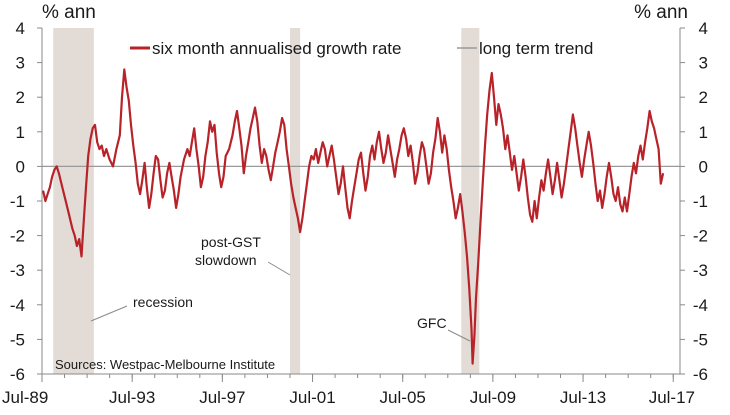 This screenshot has height=415, width=730. What do you see at coordinates (25, 397) in the screenshot?
I see `x-tick-label: Jul-89` at bounding box center [25, 397].